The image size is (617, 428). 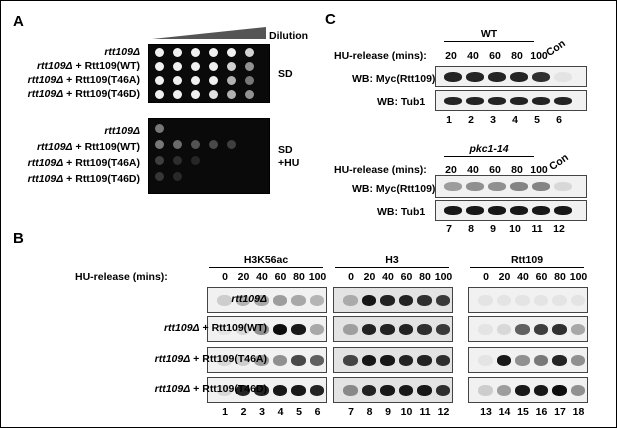 What do you see at coordinates (559, 229) in the screenshot?
I see `lane-number: 12` at bounding box center [559, 229].